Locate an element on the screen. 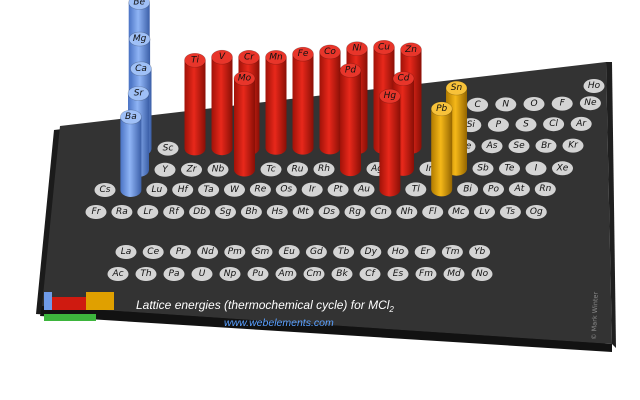  cell-label: Cl is located at coordinates (553, 124).